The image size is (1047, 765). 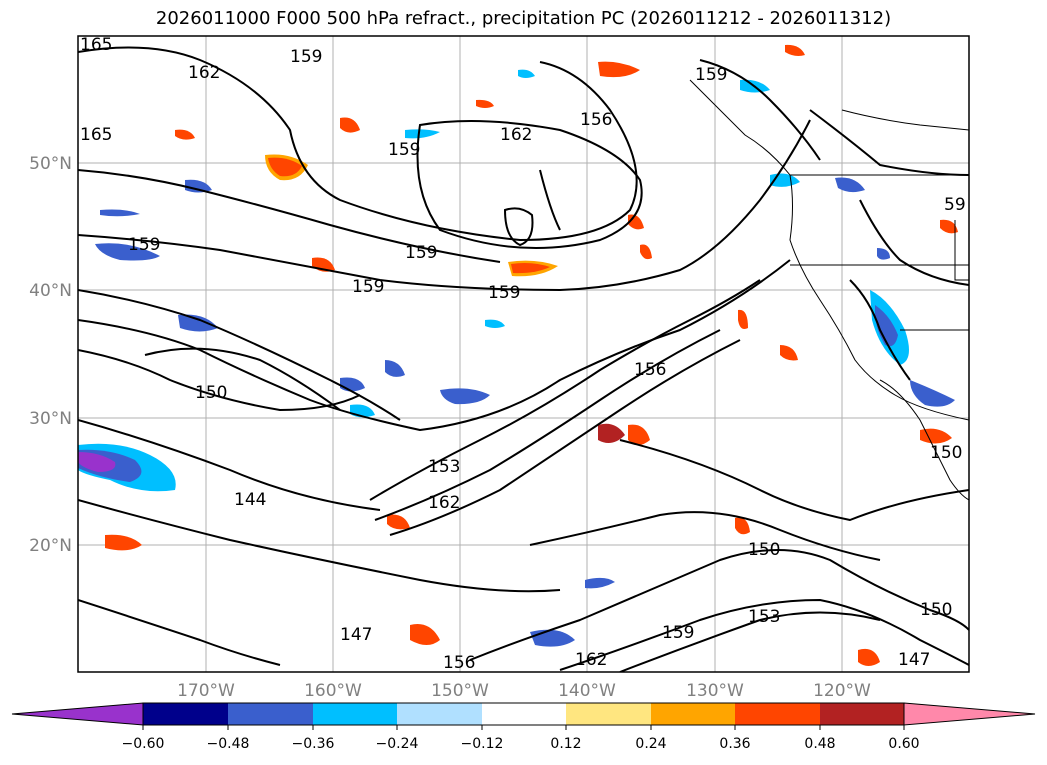 I want to click on lat-label: 50°N, so click(x=50, y=164).